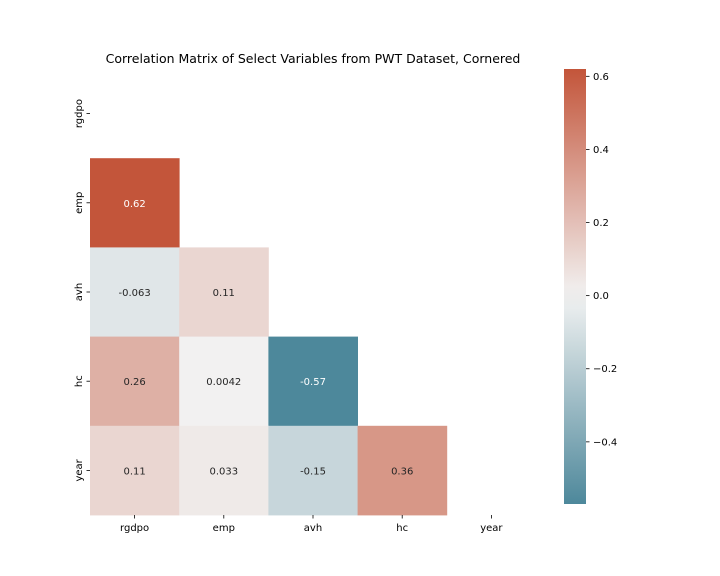 The width and height of the screenshot is (720, 576). I want to click on x-tick-label-hc: hc, so click(402, 528).